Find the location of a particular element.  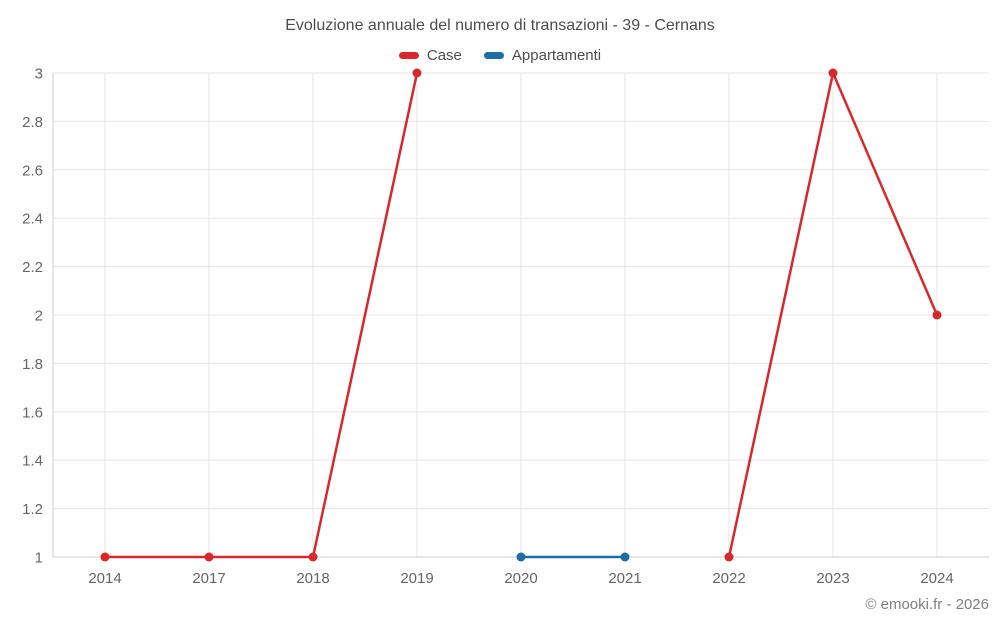

data-point-case-2018 is located at coordinates (313, 557).